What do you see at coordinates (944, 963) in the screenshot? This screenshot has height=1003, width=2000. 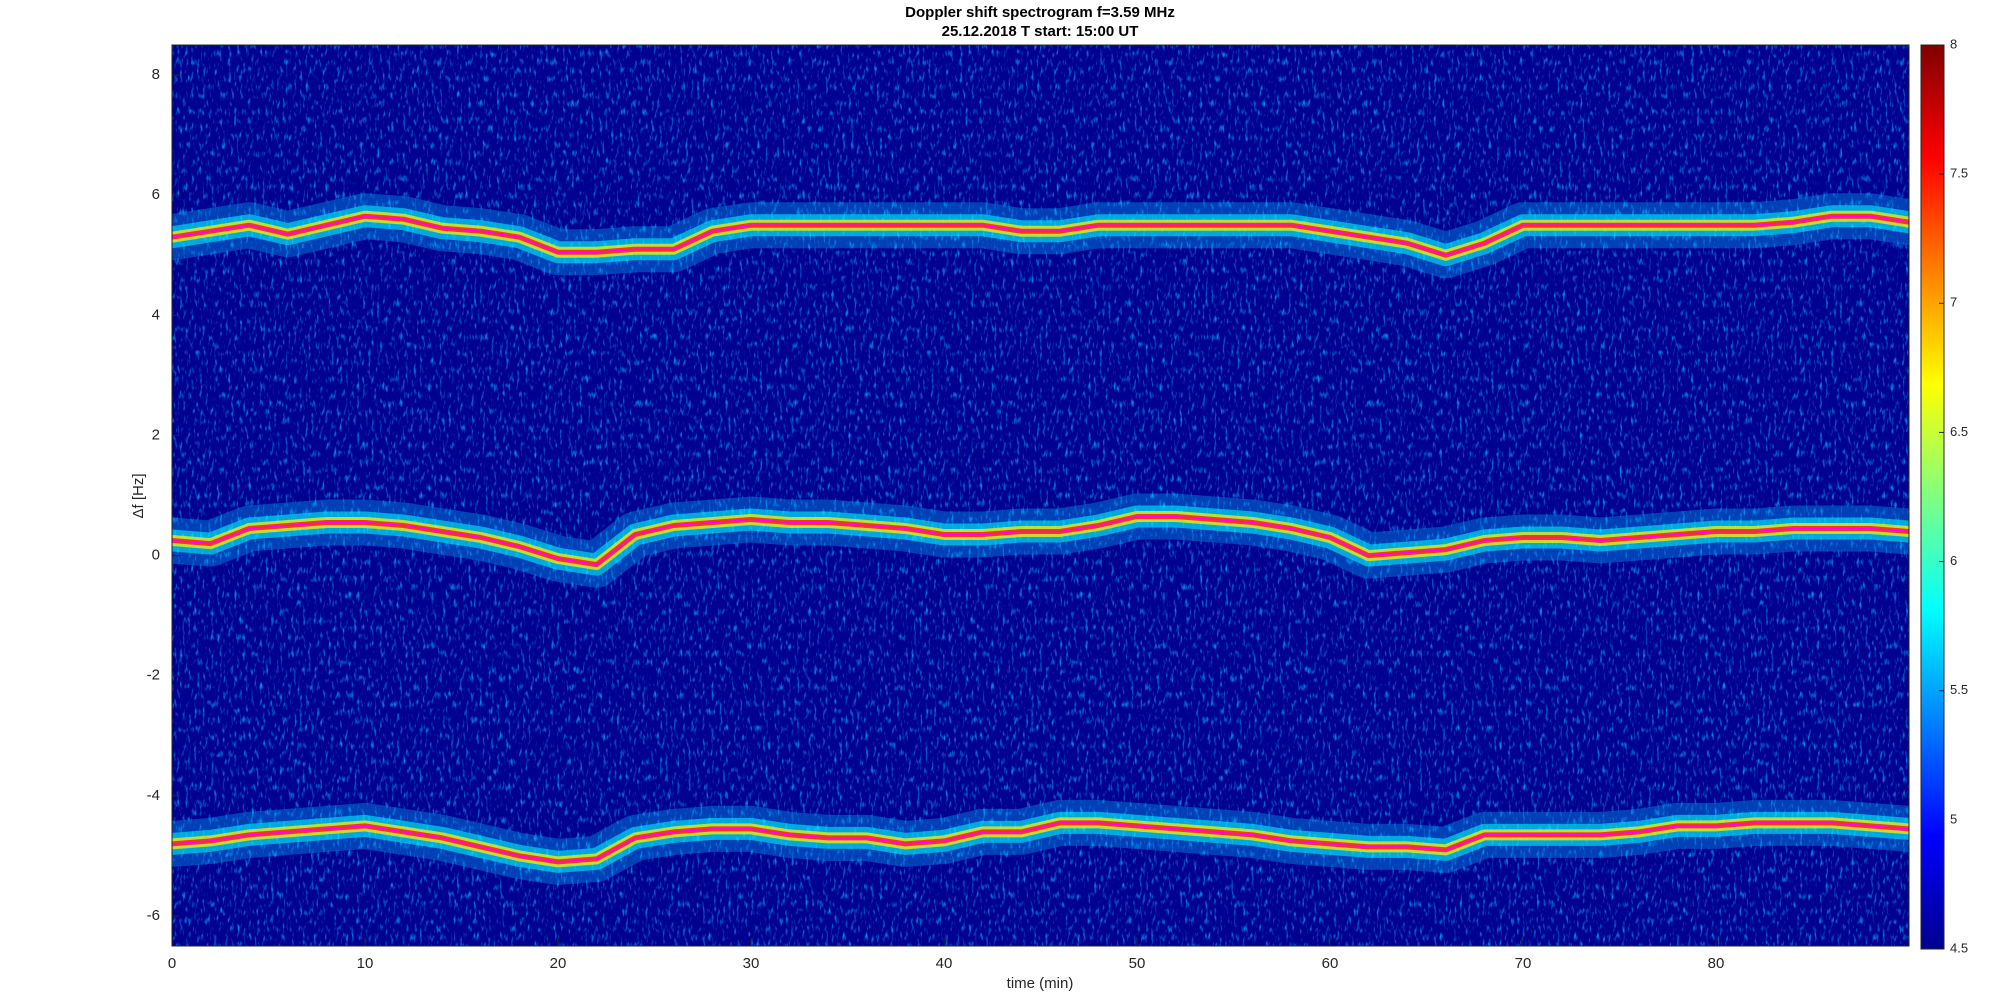 I see `x-tick-label: 40` at bounding box center [944, 963].